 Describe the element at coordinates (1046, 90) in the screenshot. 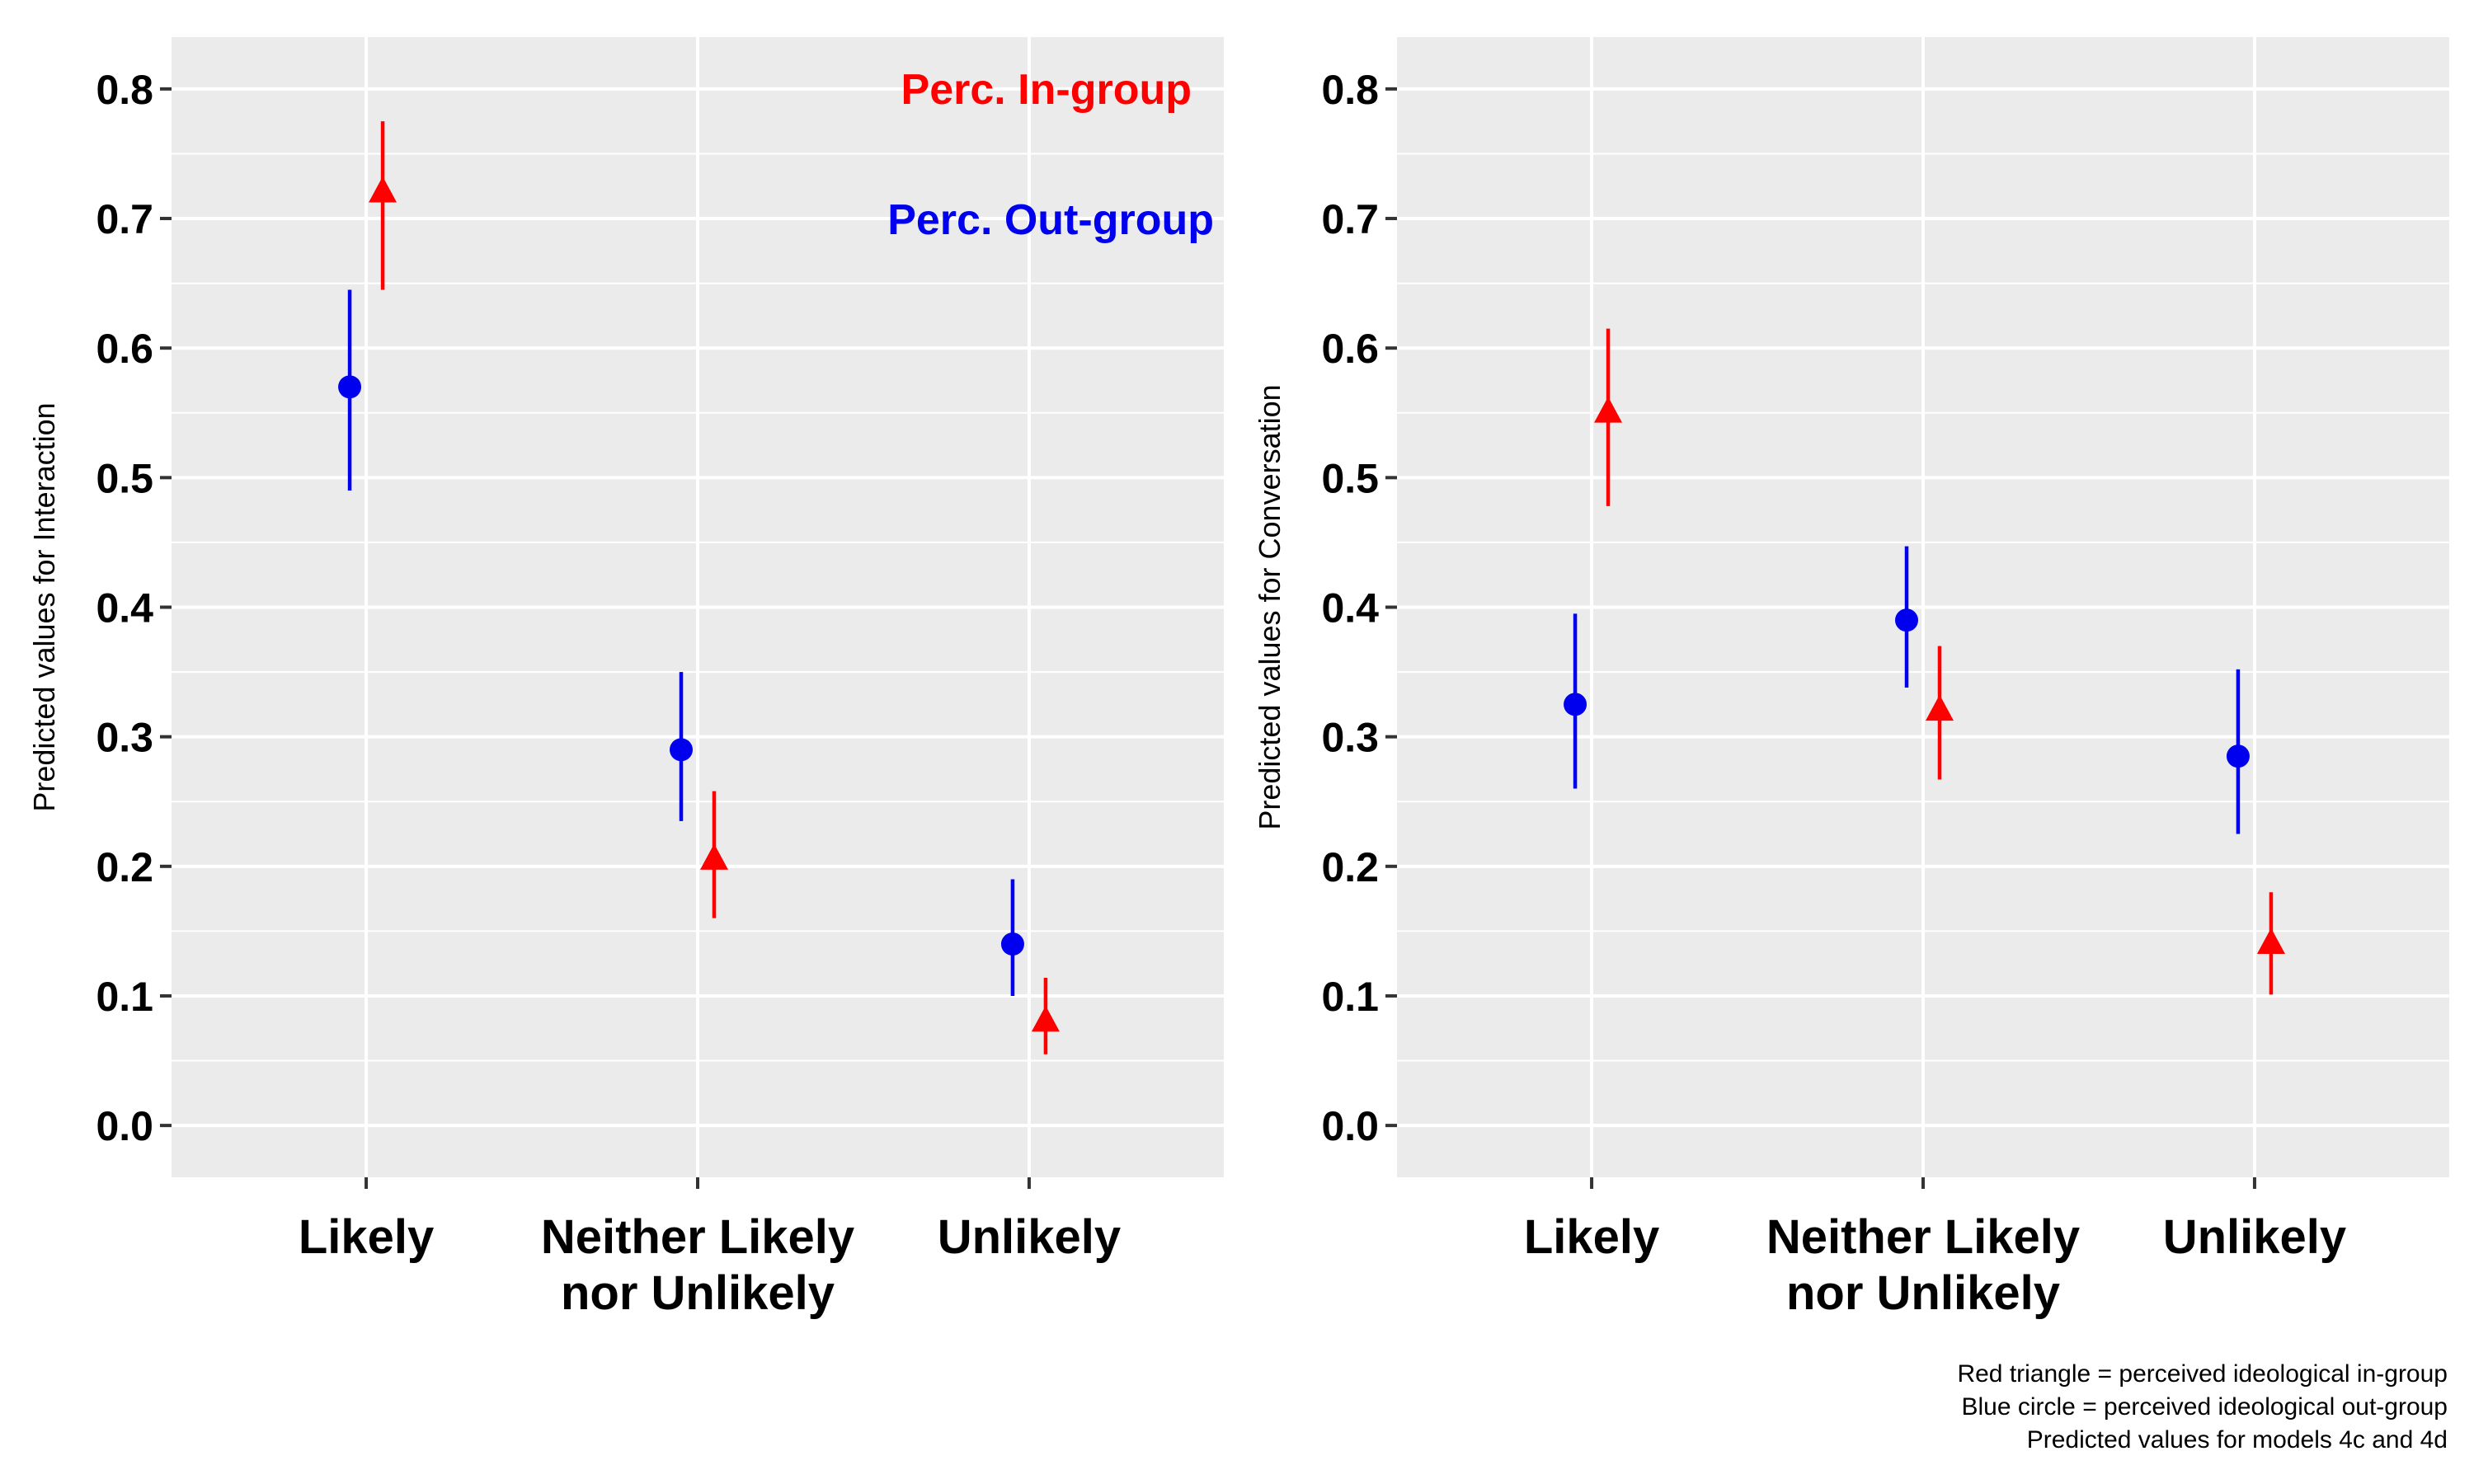

I see `legend-in-group-label: Perc. In-group` at that location.